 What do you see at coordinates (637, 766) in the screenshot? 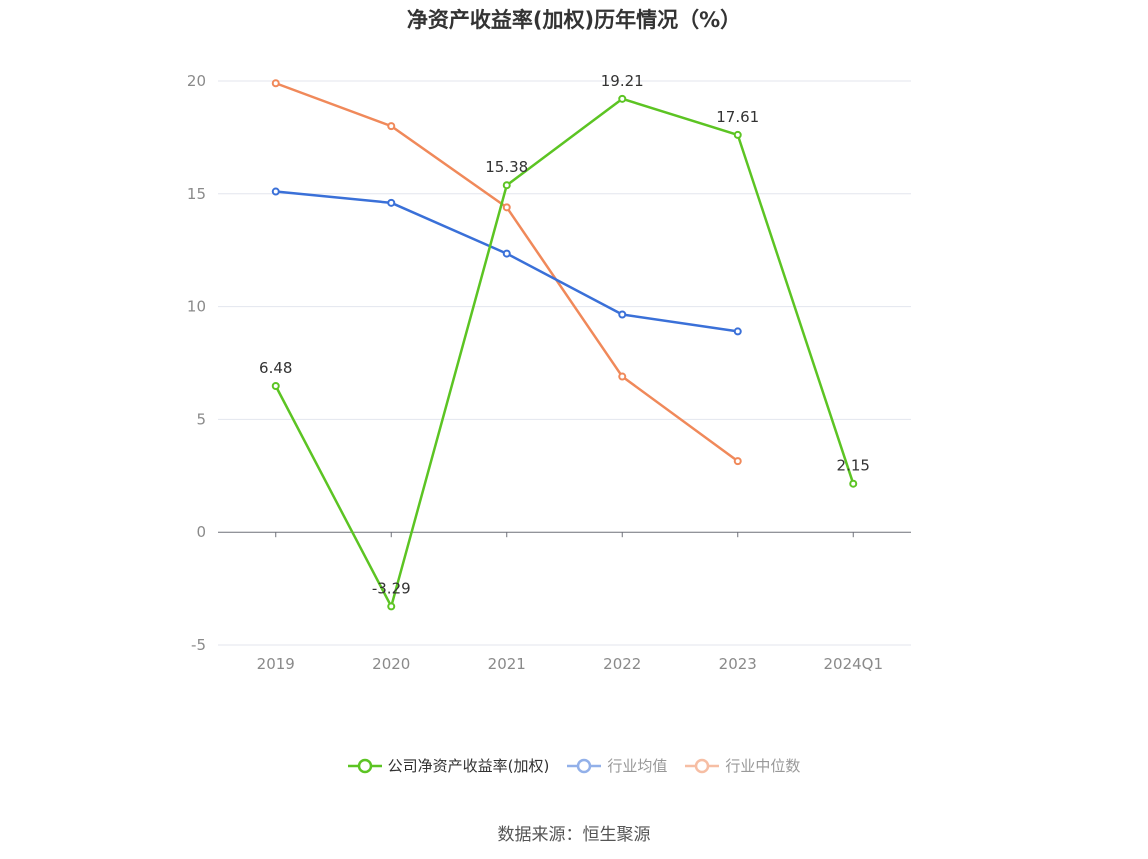
I see `legend-label: 行业均值` at bounding box center [637, 766].